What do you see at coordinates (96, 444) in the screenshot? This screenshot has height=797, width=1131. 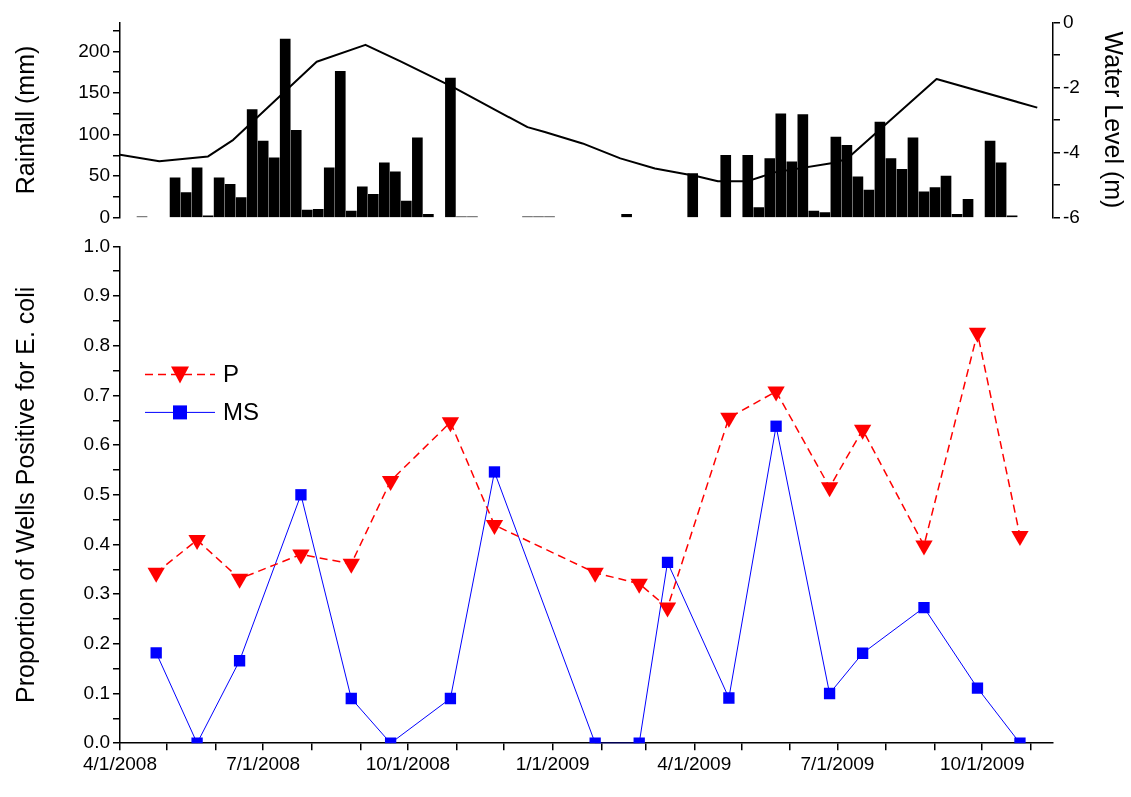 I see `y-tick-label: 0.6` at bounding box center [96, 444].